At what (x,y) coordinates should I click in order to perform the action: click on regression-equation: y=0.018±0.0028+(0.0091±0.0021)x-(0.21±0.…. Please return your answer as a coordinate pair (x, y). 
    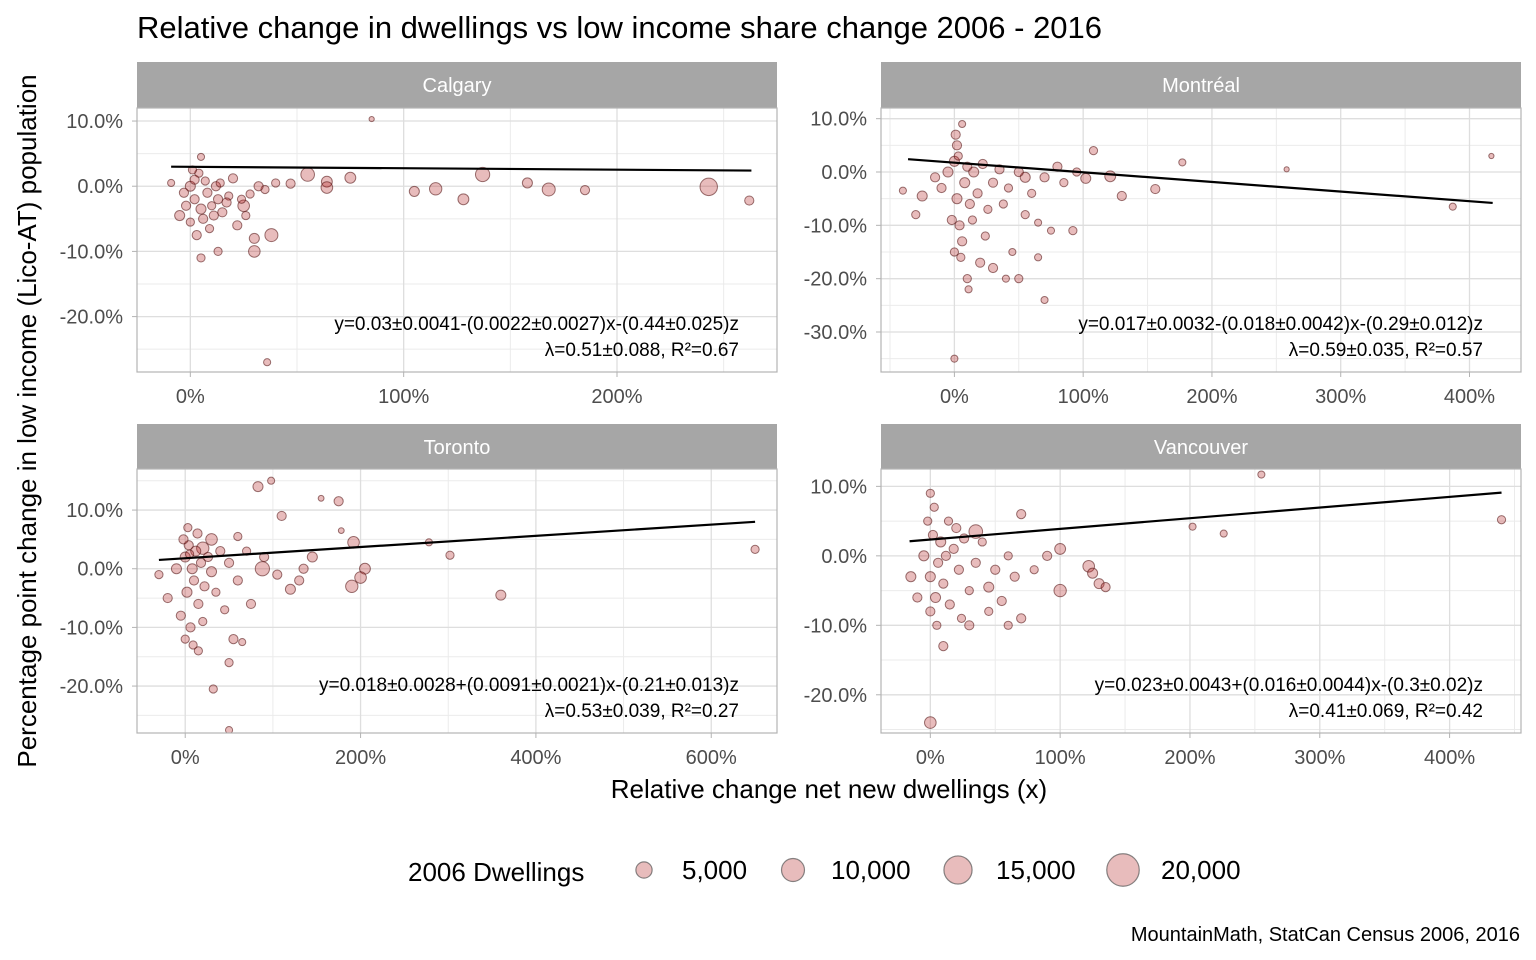
    Looking at the image, I should click on (529, 685).